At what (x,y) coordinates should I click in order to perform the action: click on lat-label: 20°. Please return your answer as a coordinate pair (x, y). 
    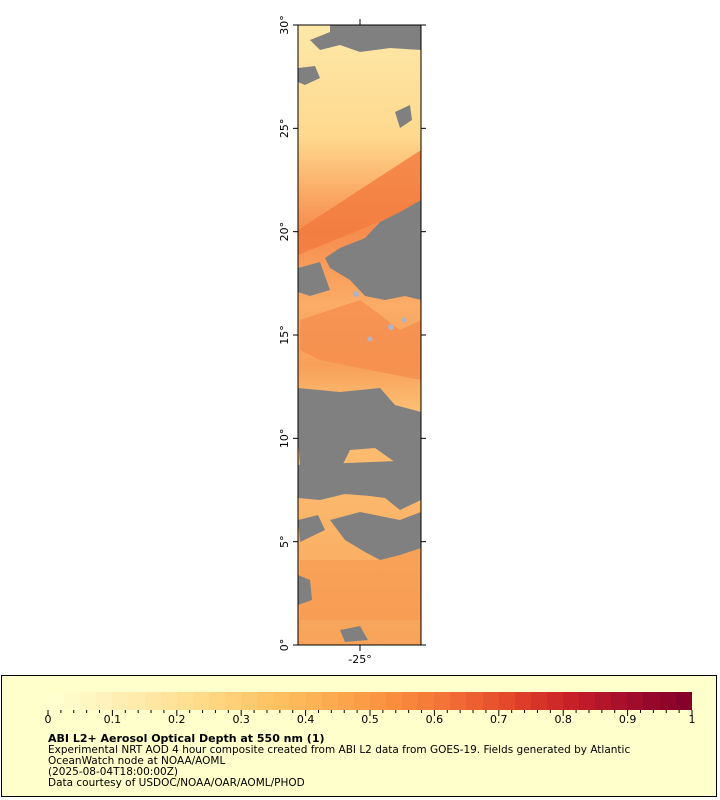
    Looking at the image, I should click on (284, 232).